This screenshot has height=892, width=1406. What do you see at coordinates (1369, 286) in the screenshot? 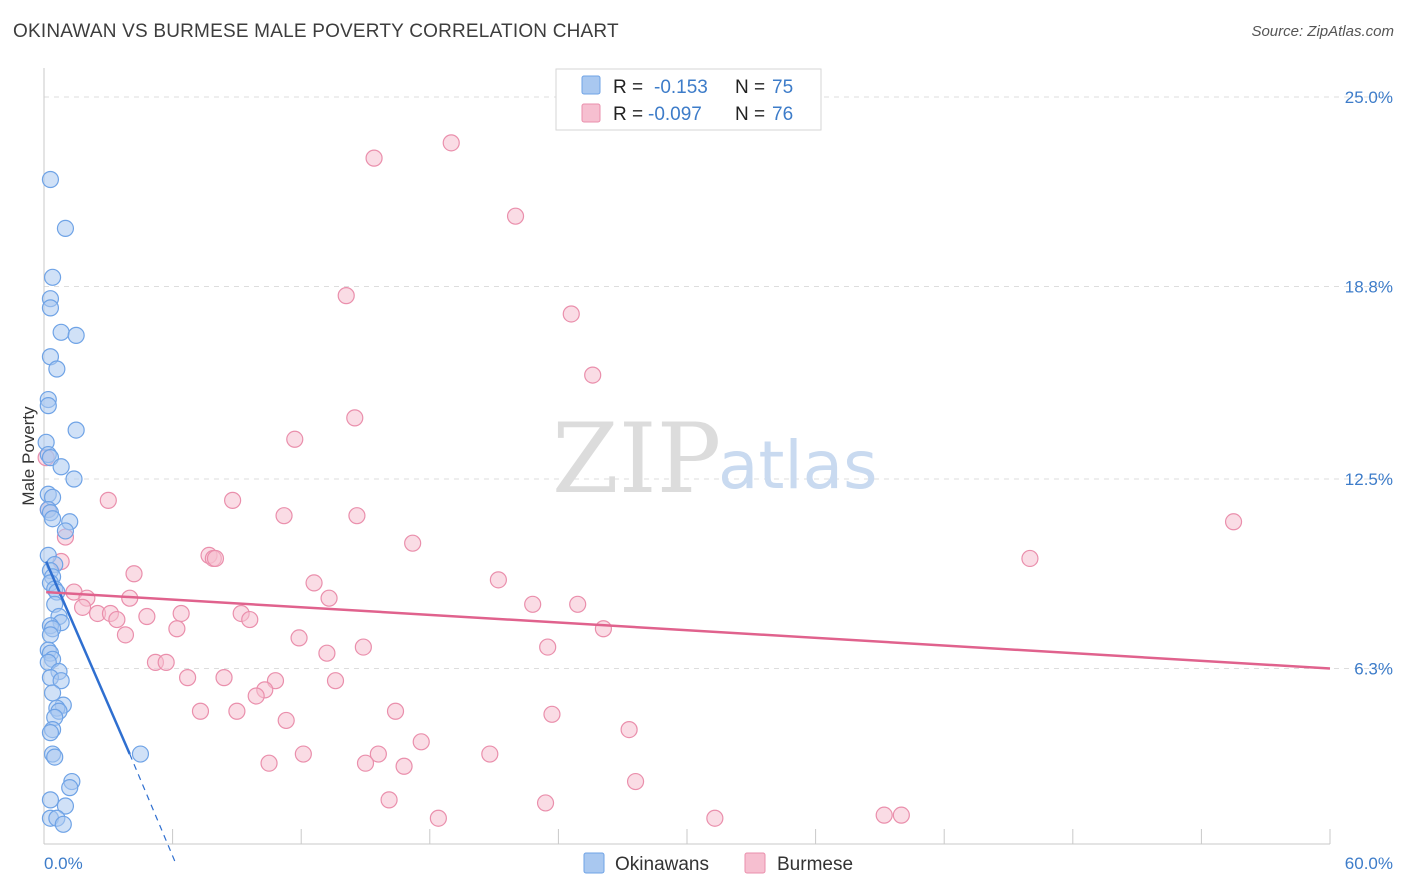
I see `y-tick-label: 18.8%` at bounding box center [1369, 286].